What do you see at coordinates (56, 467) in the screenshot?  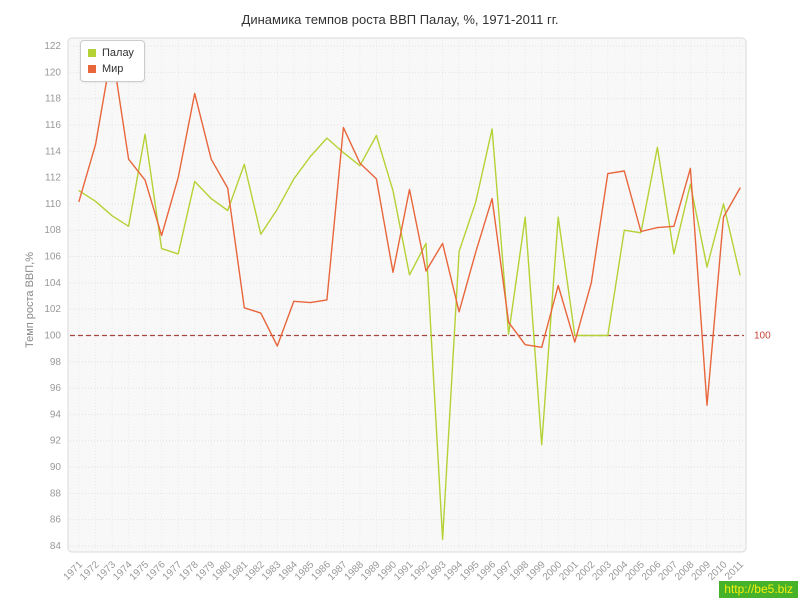 I see `y-tick-label: 90` at bounding box center [56, 467].